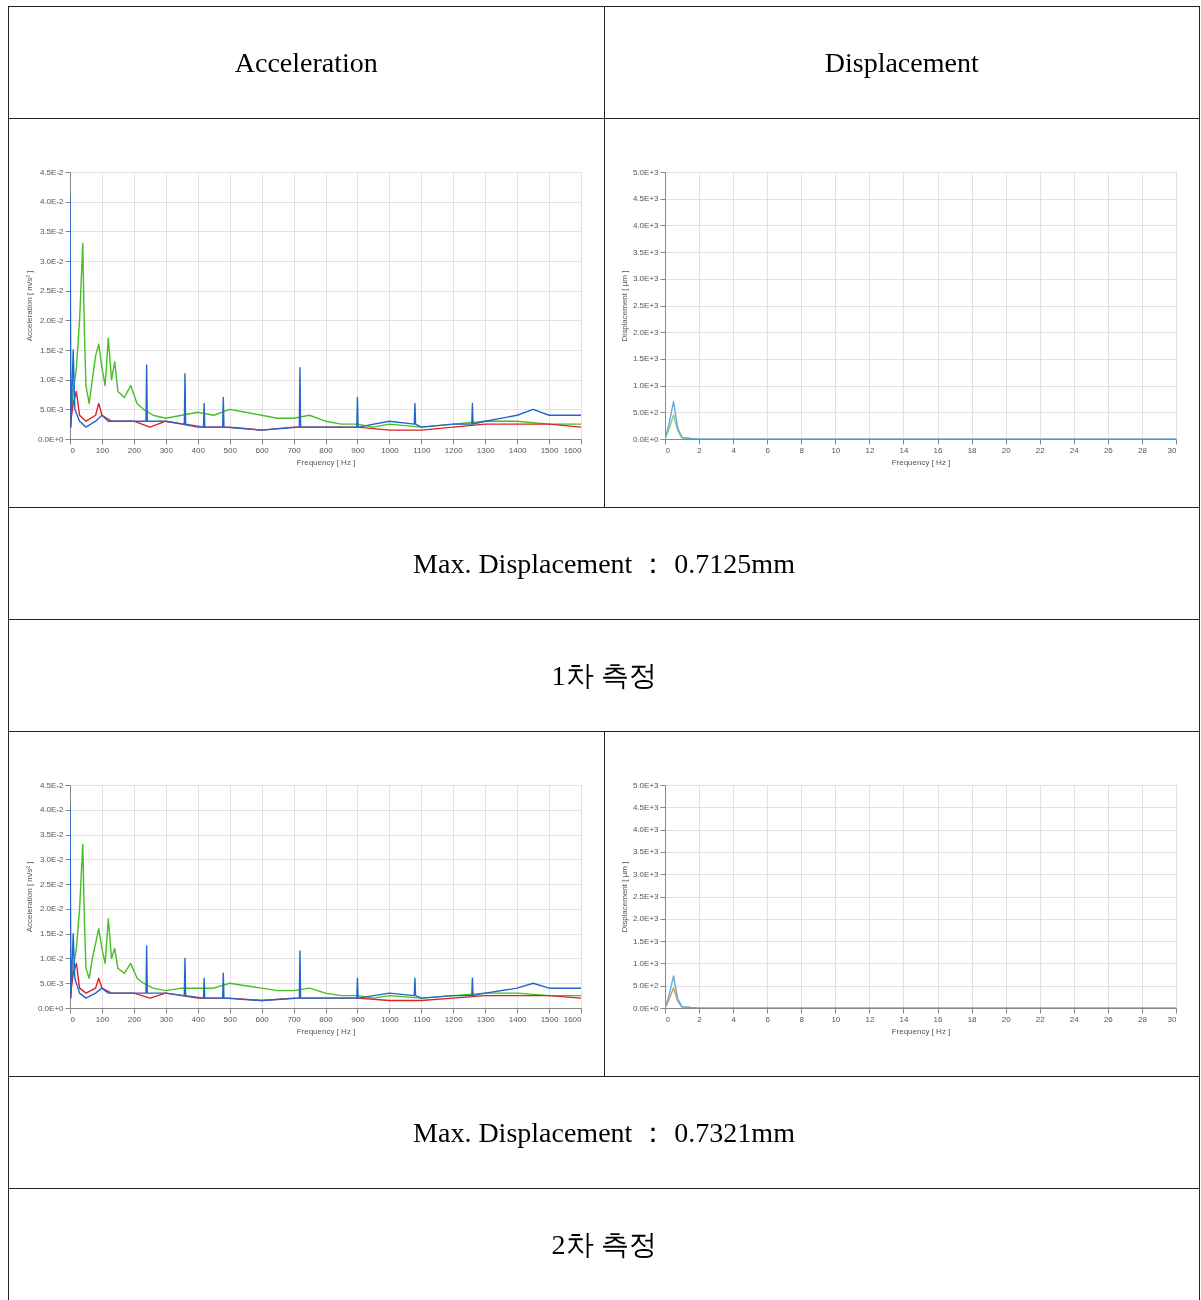 The height and width of the screenshot is (1300, 1201). I want to click on x-tick-label: 1500, so click(549, 1019).